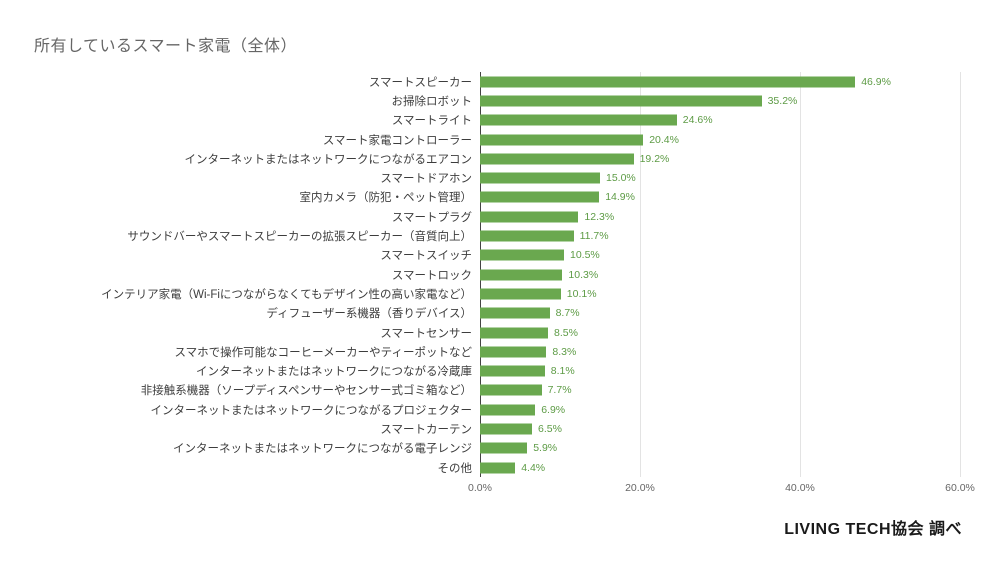 The width and height of the screenshot is (1000, 563). Describe the element at coordinates (286, 294) in the screenshot. I see `category-label: インテリア家電（Wi-Fiにつながらなくてもデザイン性の高い家電など）` at that location.